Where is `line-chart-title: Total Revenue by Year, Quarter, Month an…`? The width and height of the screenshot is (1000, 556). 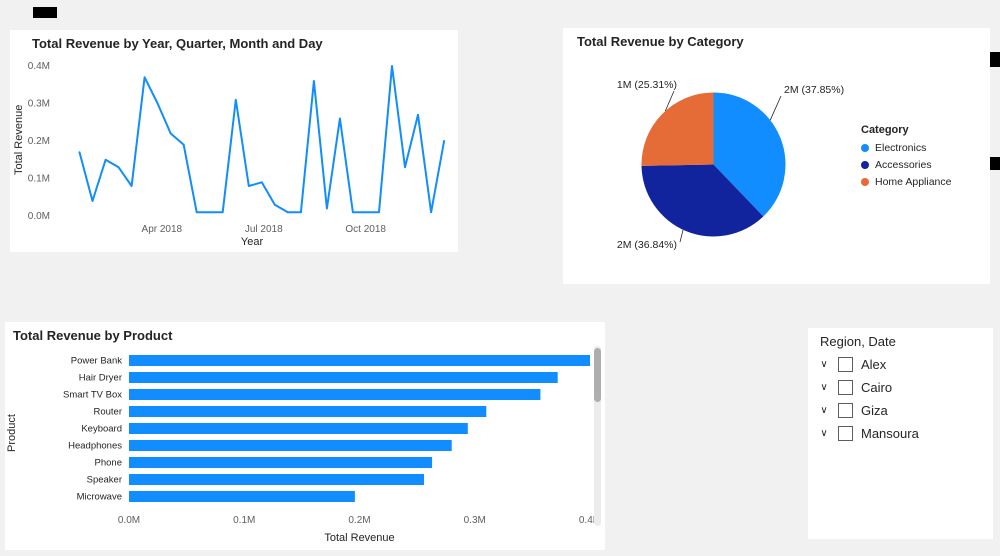 line-chart-title: Total Revenue by Year, Quarter, Month an… is located at coordinates (177, 43).